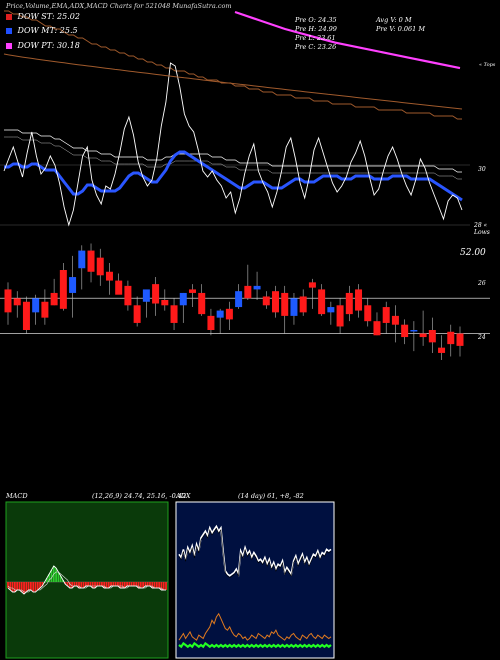  What do you see at coordinates (255, 626) in the screenshot?
I see `plus-di-line` at bounding box center [255, 626].